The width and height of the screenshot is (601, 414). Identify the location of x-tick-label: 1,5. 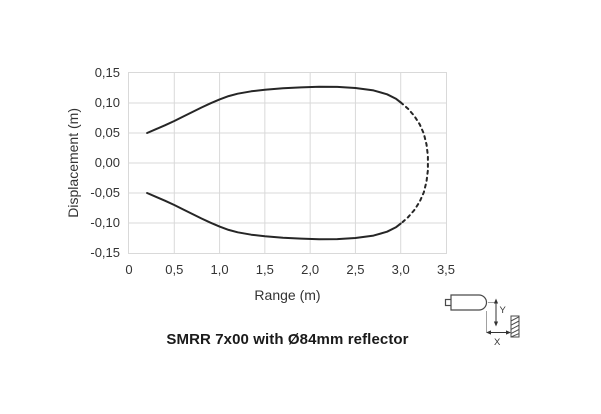
(264, 269).